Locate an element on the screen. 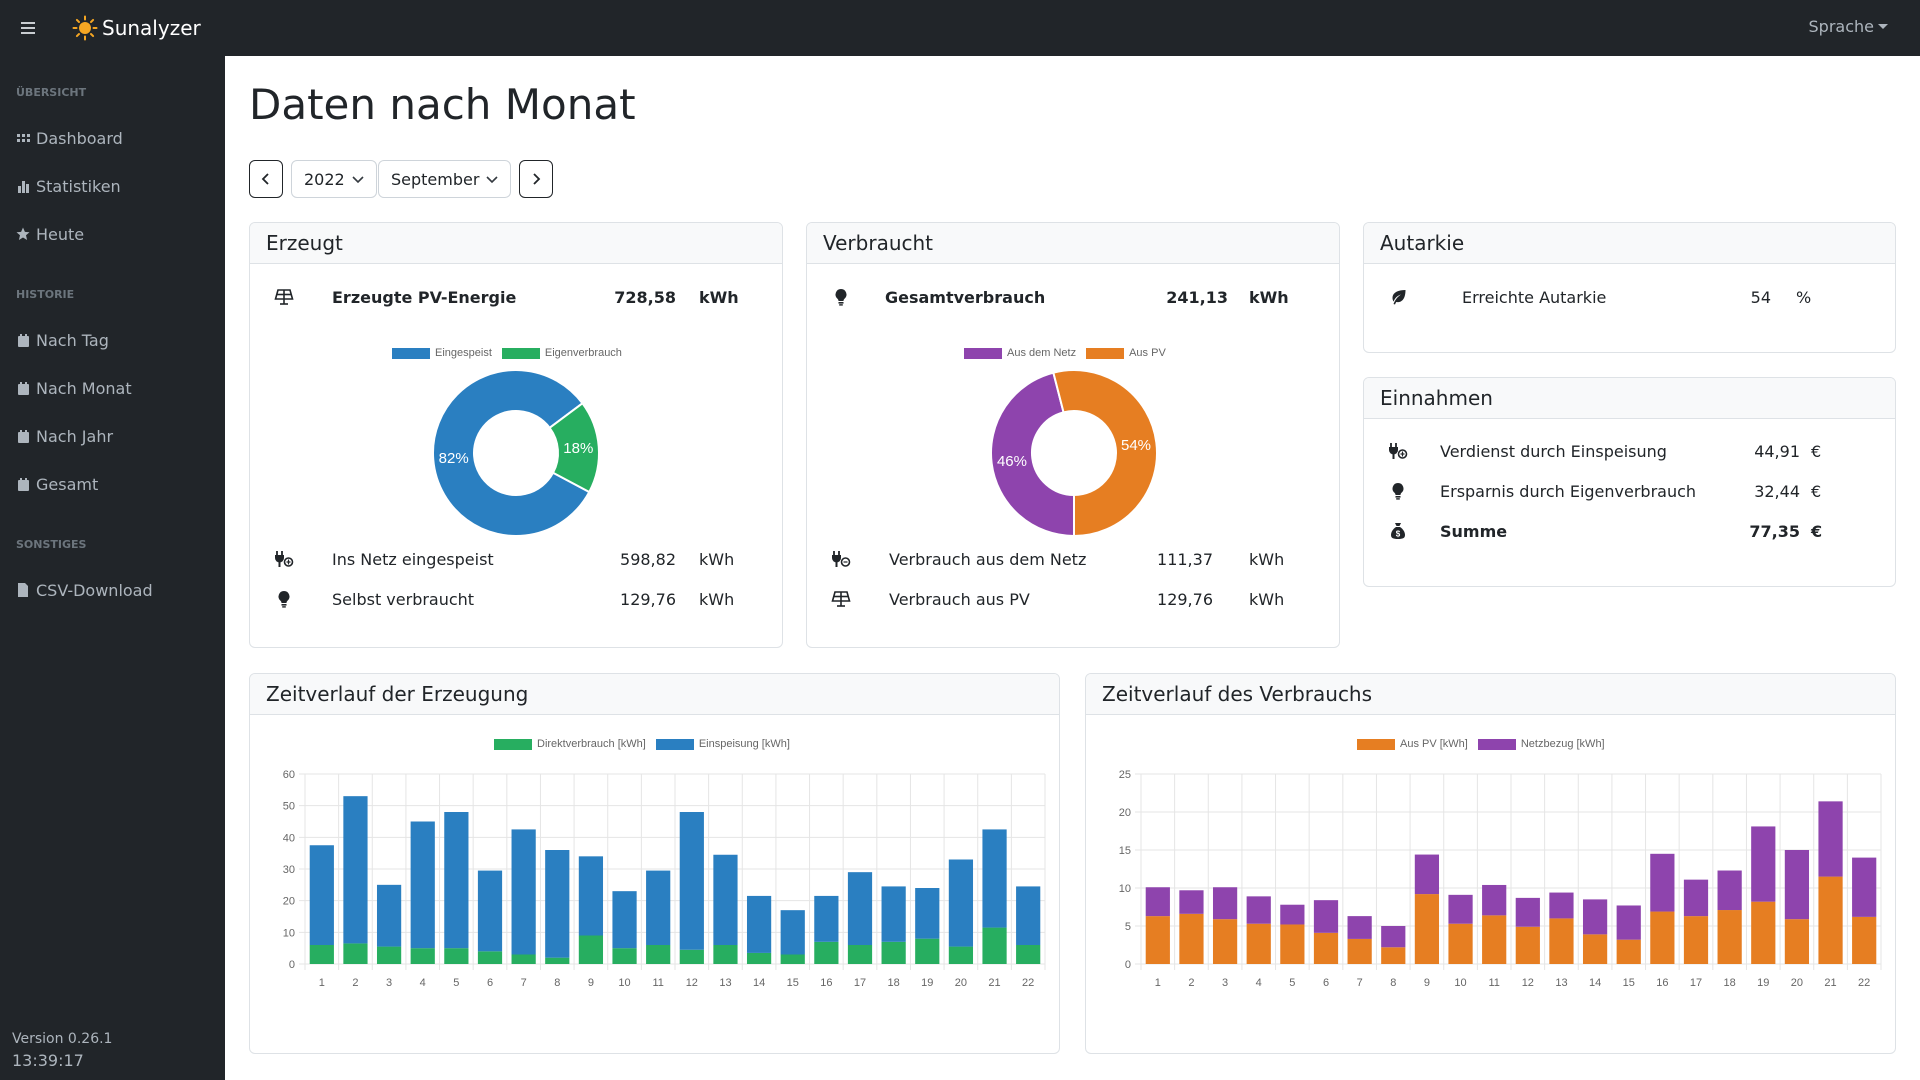  erzeugt-row-eingespeist: Ins Netz eingespeist 598,82 kWh is located at coordinates (514, 559).